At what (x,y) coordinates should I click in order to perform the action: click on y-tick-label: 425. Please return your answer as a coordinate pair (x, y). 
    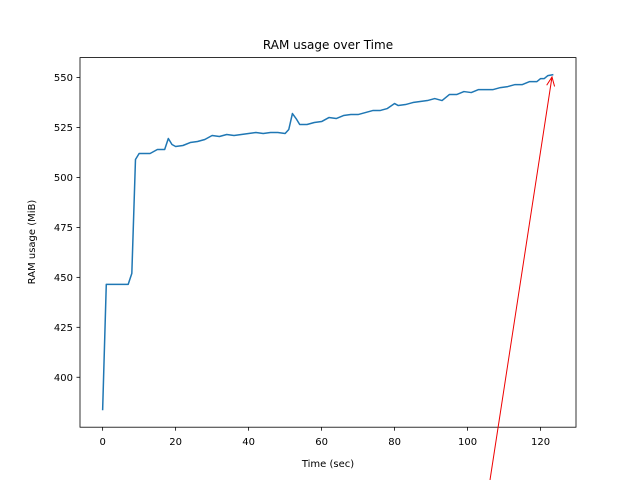
    Looking at the image, I should click on (63, 328).